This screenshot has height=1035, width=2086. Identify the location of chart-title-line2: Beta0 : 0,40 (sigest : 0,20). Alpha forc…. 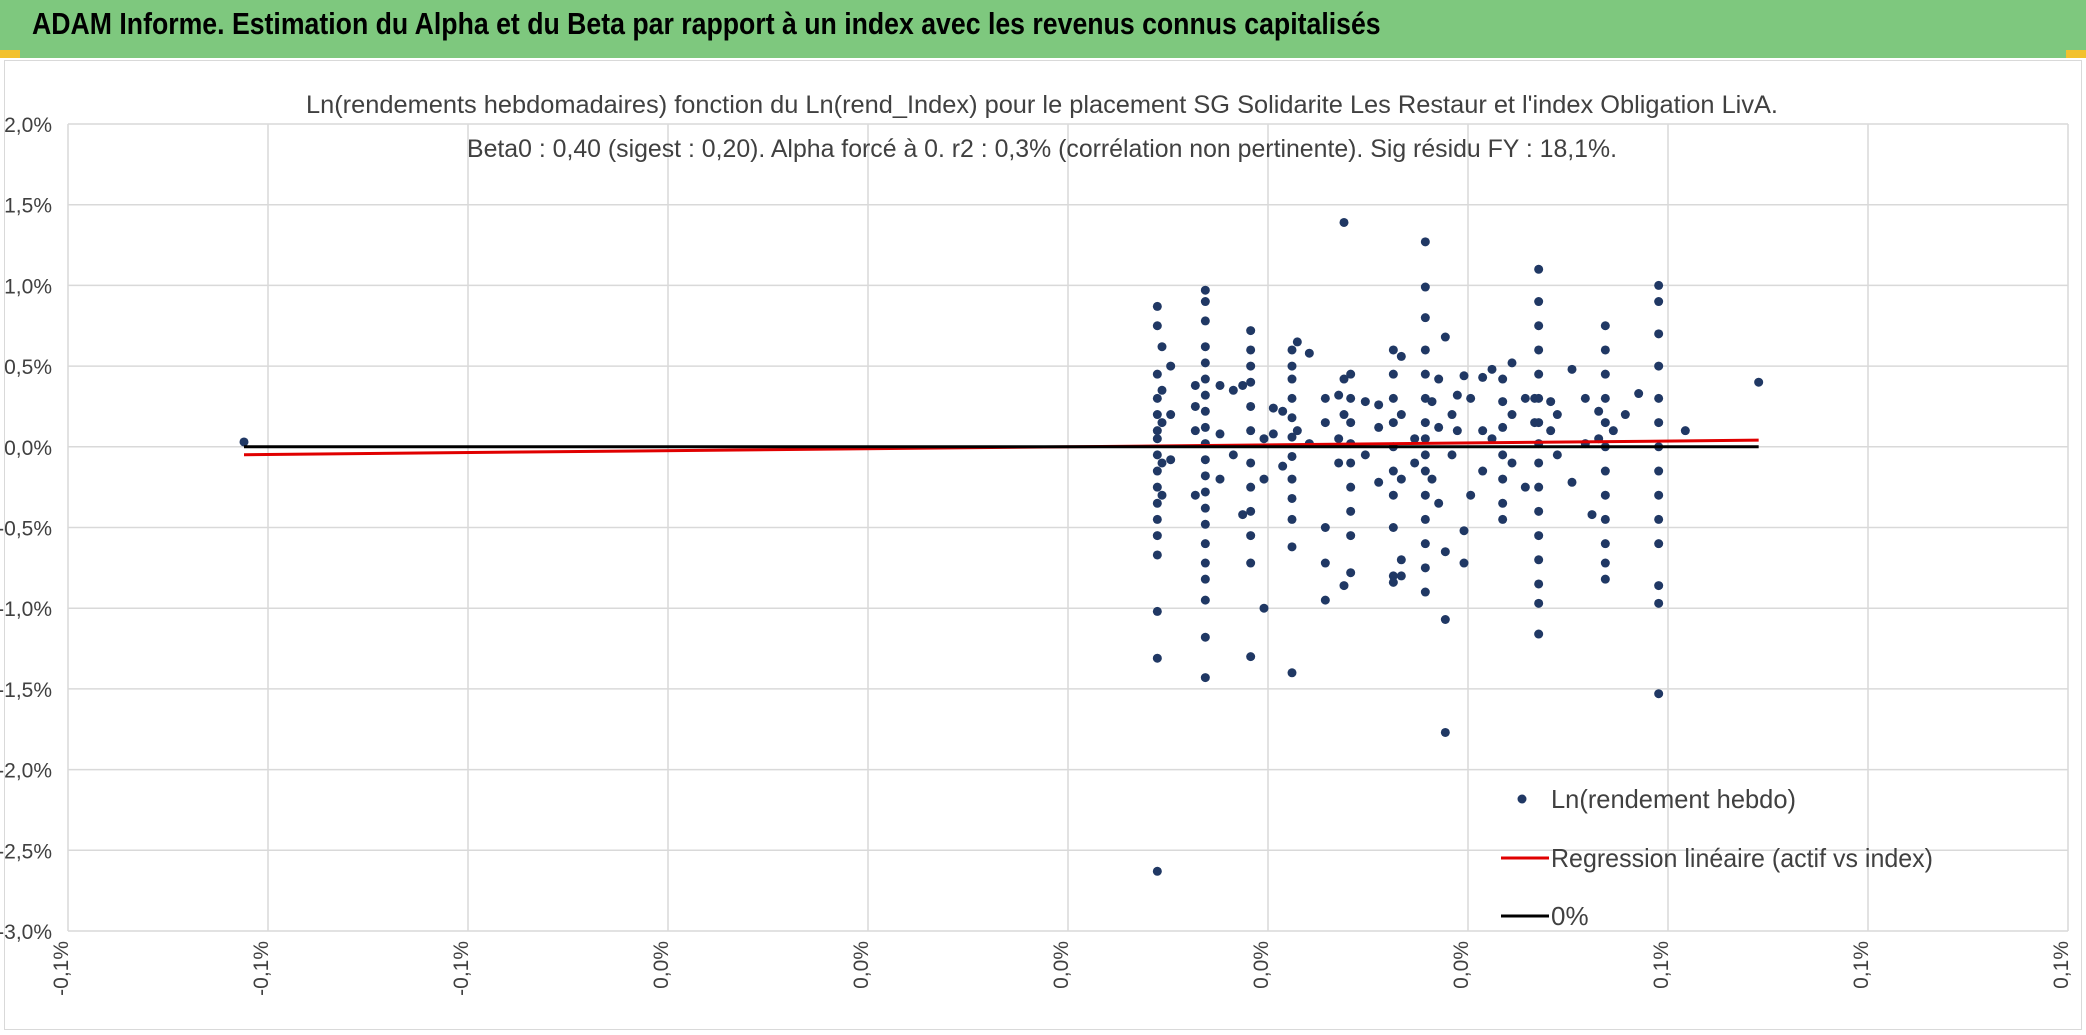
(1042, 149).